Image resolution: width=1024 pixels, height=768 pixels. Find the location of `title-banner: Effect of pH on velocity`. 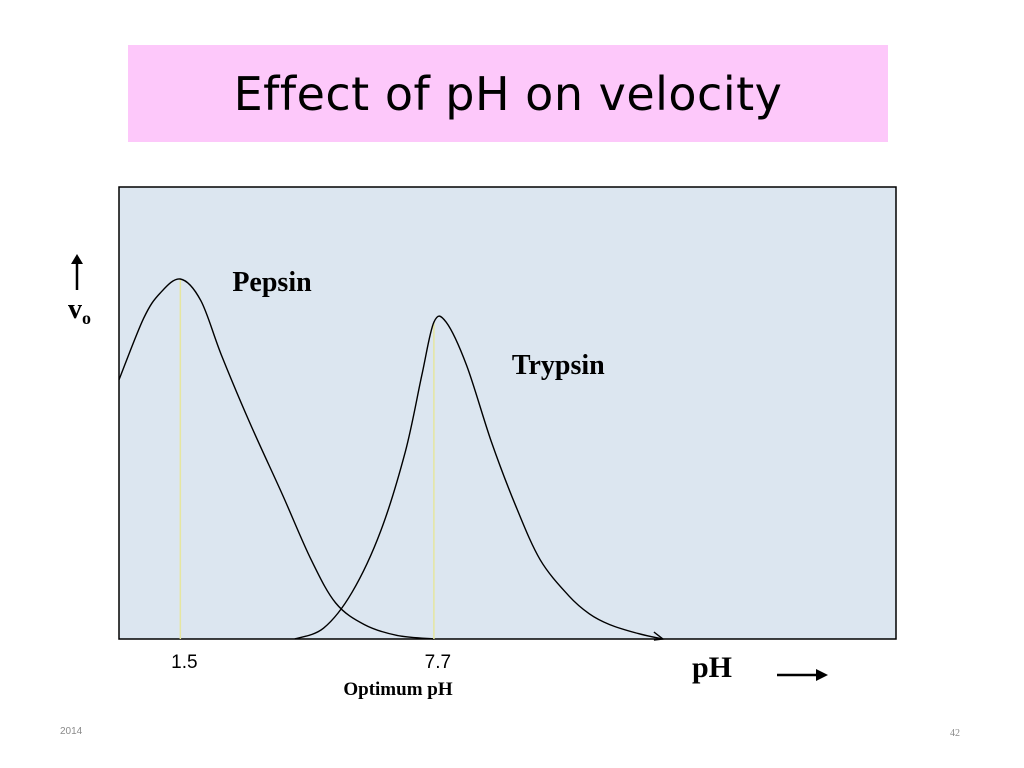

title-banner: Effect of pH on velocity is located at coordinates (508, 93).